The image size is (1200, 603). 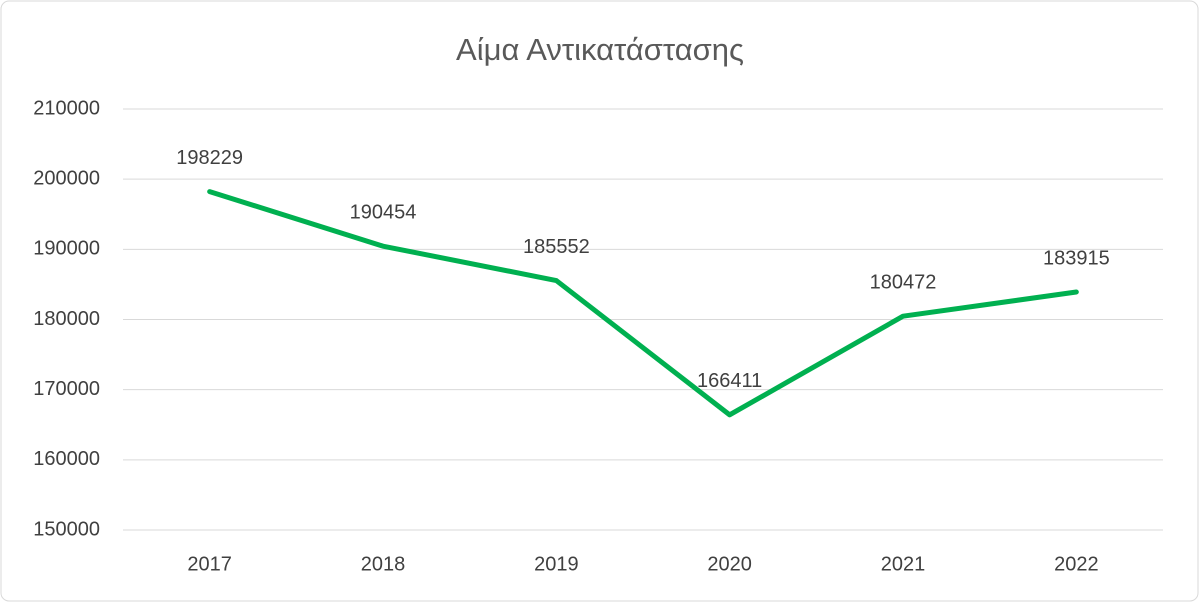 What do you see at coordinates (66, 389) in the screenshot?
I see `y-tick-label: 170000` at bounding box center [66, 389].